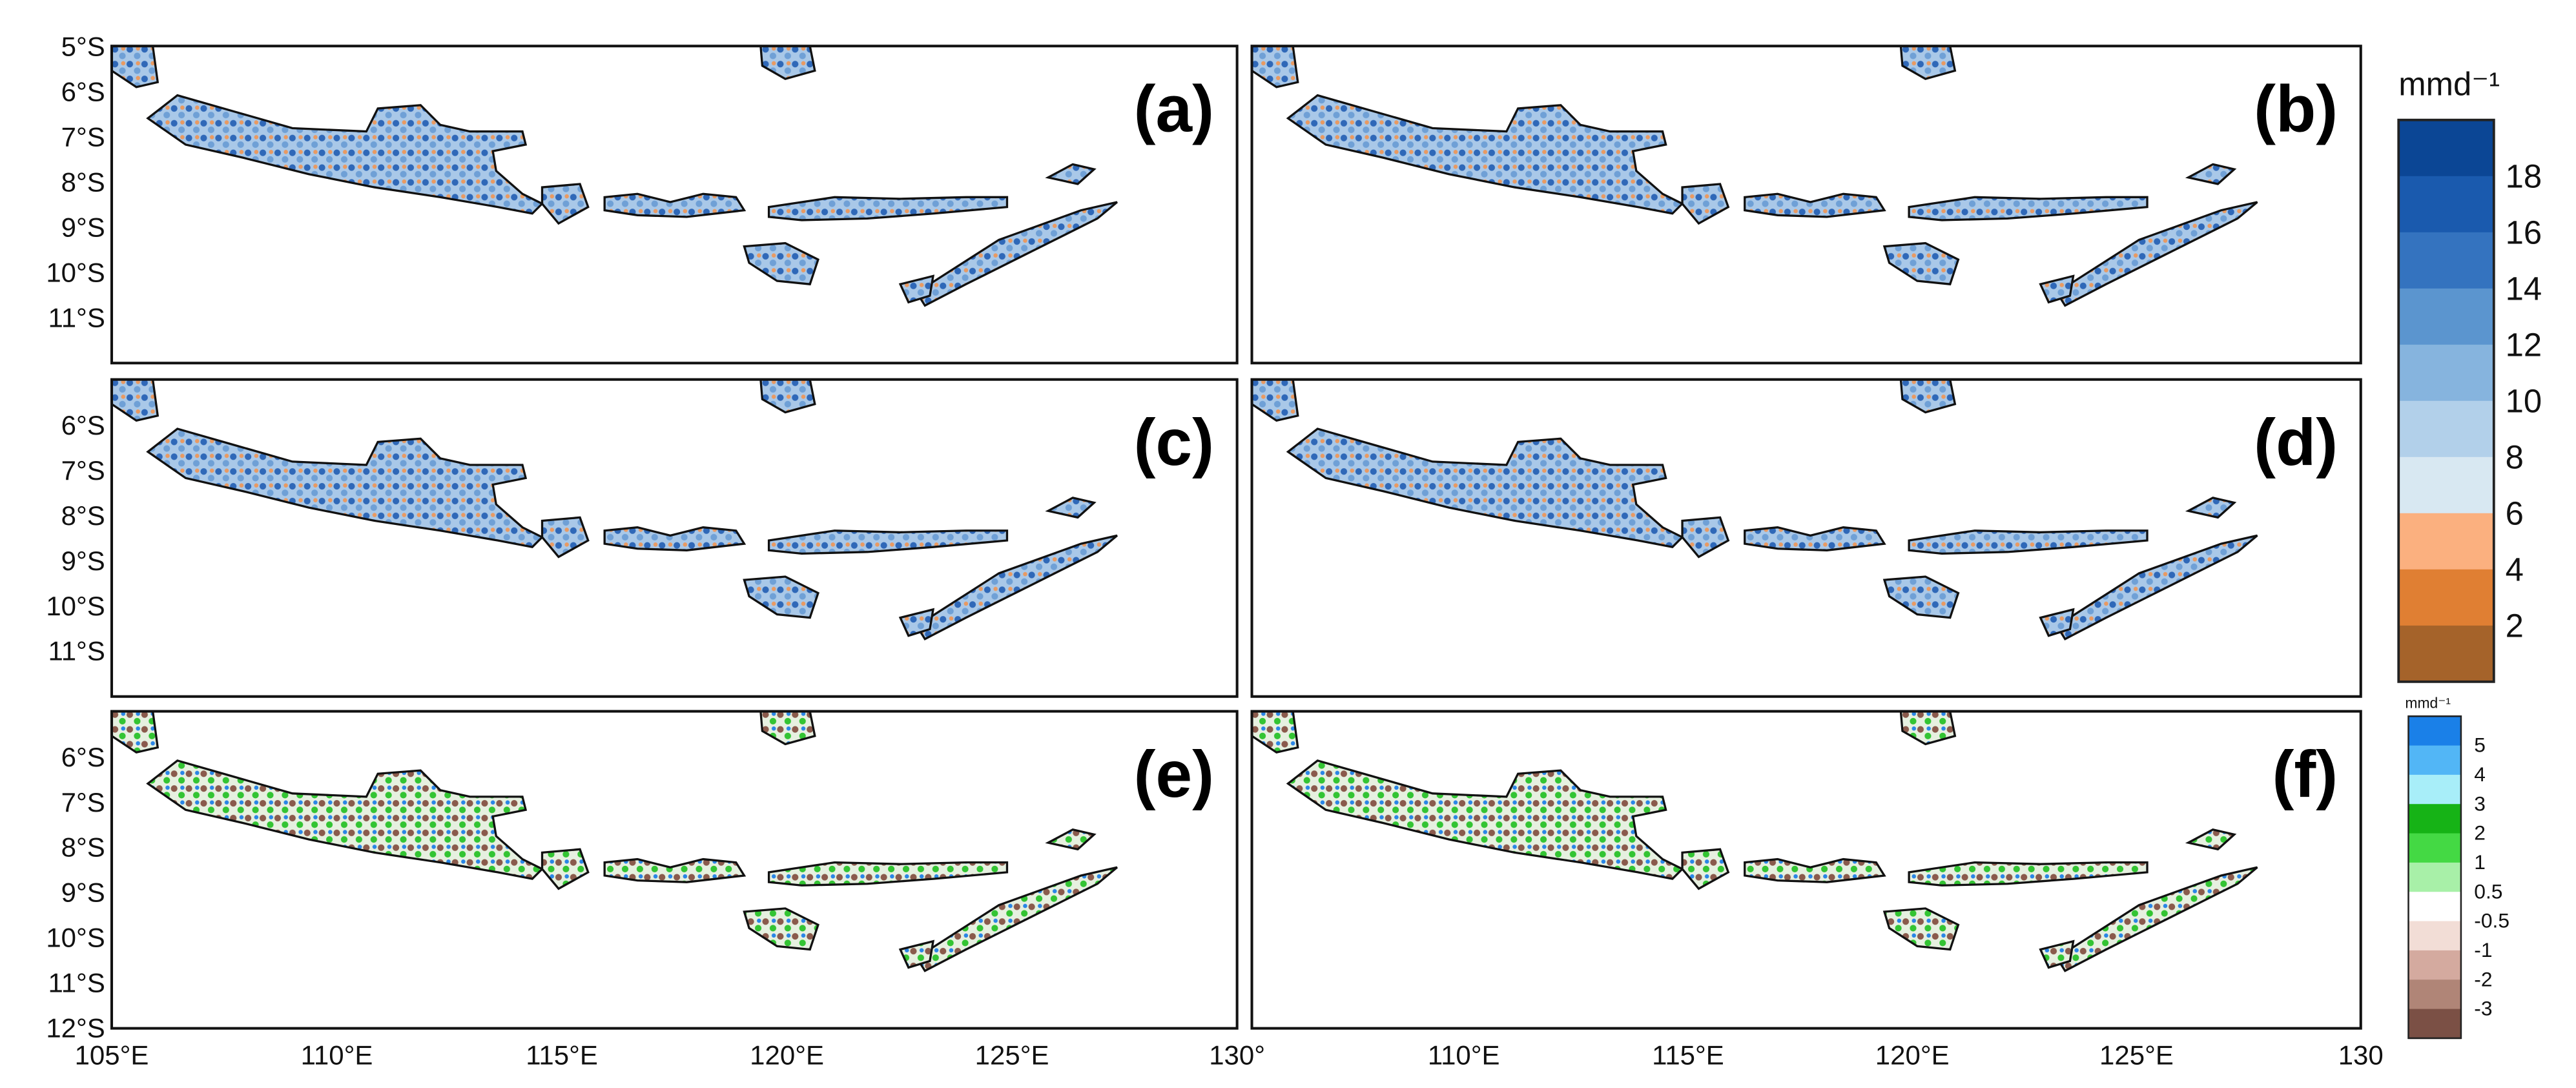 The width and height of the screenshot is (2576, 1088). Describe the element at coordinates (112, 1055) in the screenshot. I see `lon-label: 105°E` at that location.